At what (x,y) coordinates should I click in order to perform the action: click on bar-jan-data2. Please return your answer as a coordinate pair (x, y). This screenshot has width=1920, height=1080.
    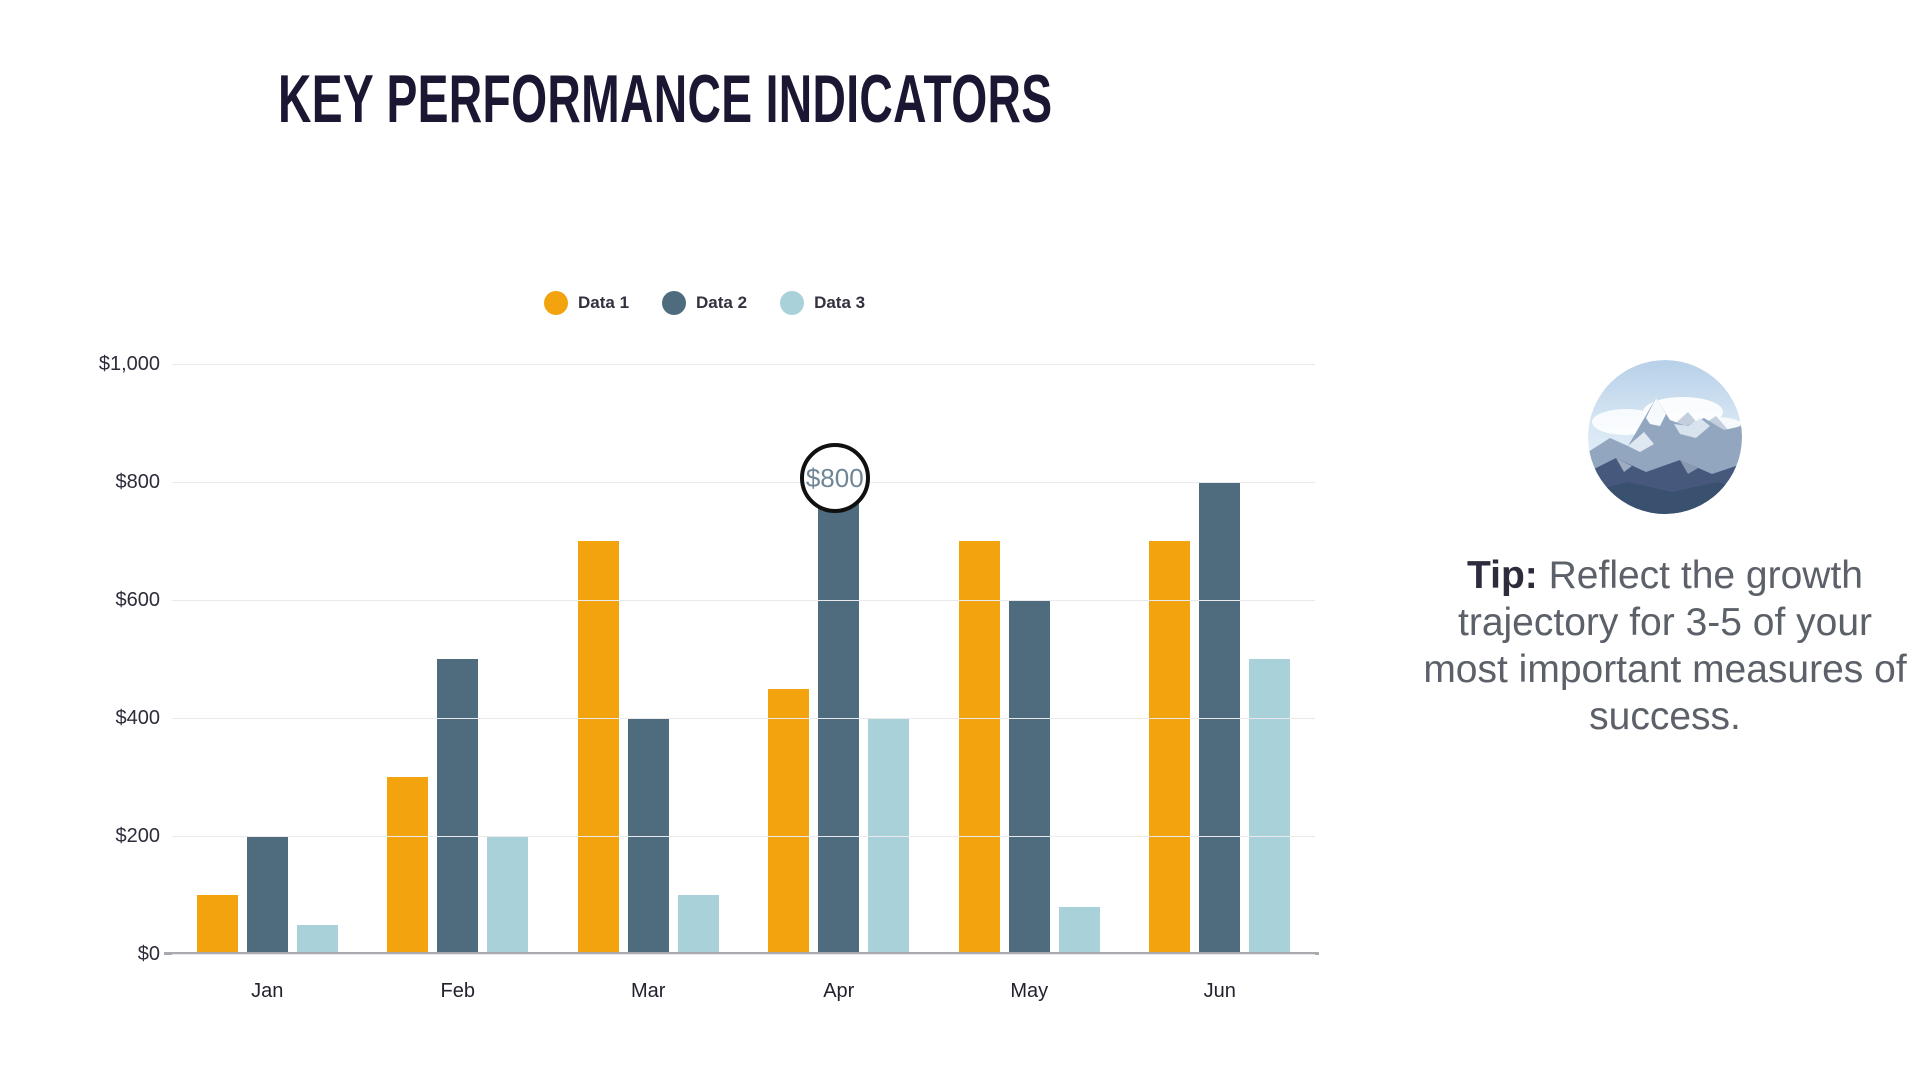
    Looking at the image, I should click on (267, 895).